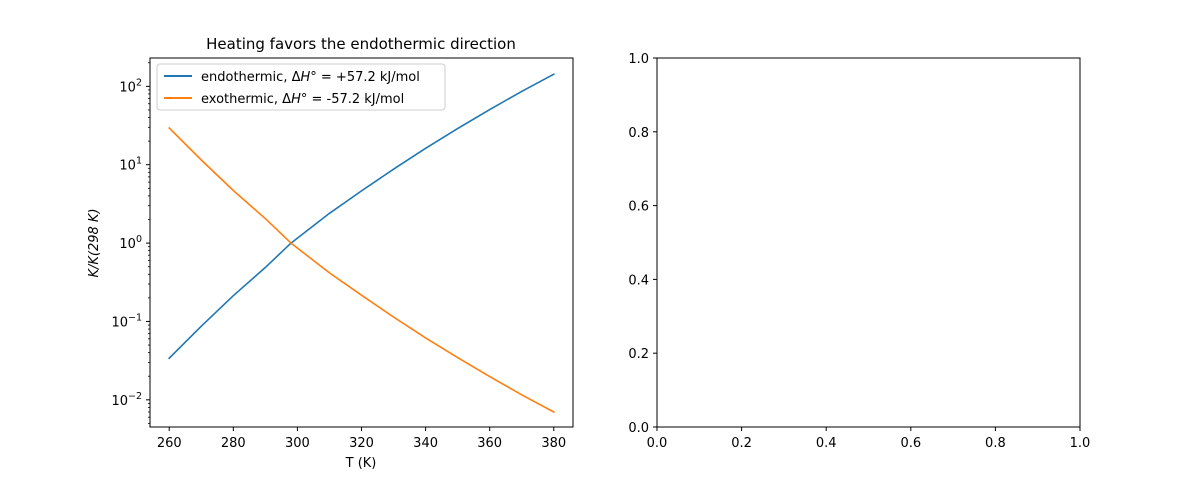 This screenshot has width=1200, height=480. I want to click on left-y-tick-label: 10⁻², so click(126, 400).